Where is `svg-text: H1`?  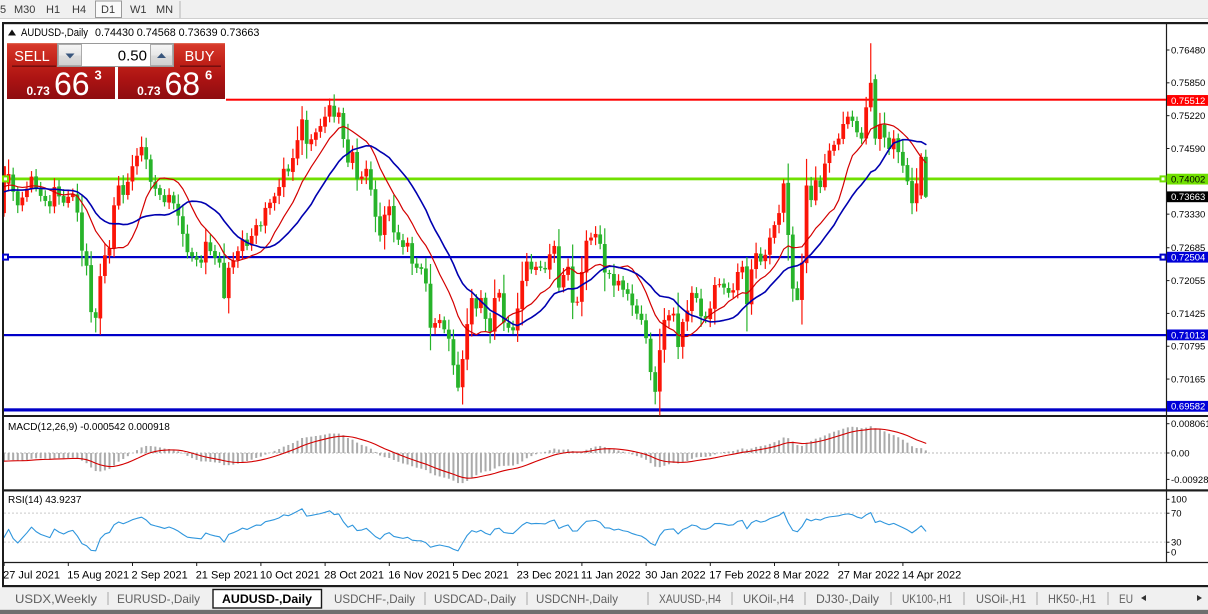 svg-text: H1 is located at coordinates (53, 10).